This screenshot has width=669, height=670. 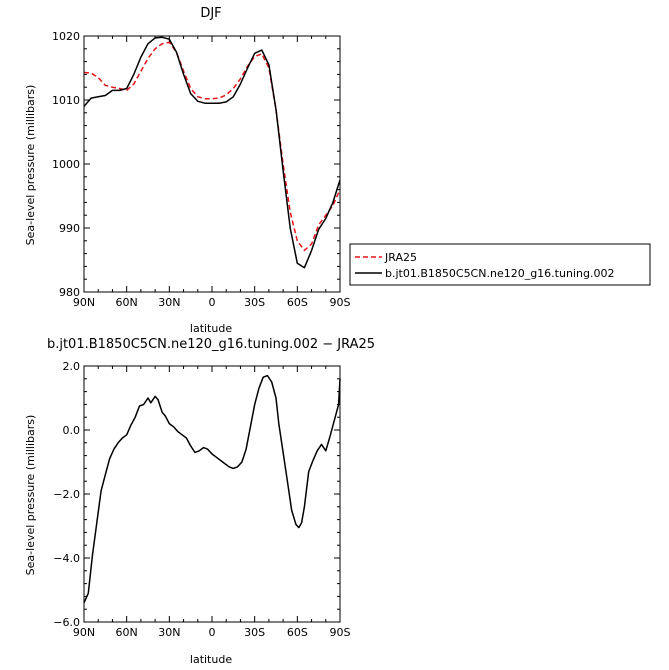 What do you see at coordinates (30, 165) in the screenshot?
I see `top-y-axis-label: Sea-level pressure (millibars)` at bounding box center [30, 165].